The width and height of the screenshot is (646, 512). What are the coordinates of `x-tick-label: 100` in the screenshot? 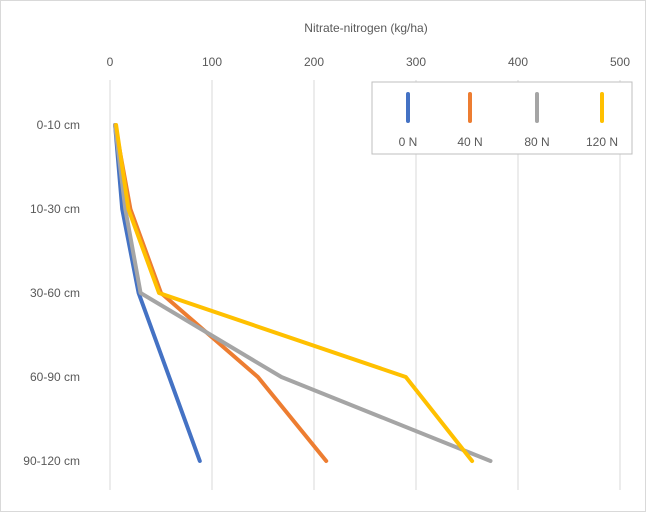 It's located at (212, 62).